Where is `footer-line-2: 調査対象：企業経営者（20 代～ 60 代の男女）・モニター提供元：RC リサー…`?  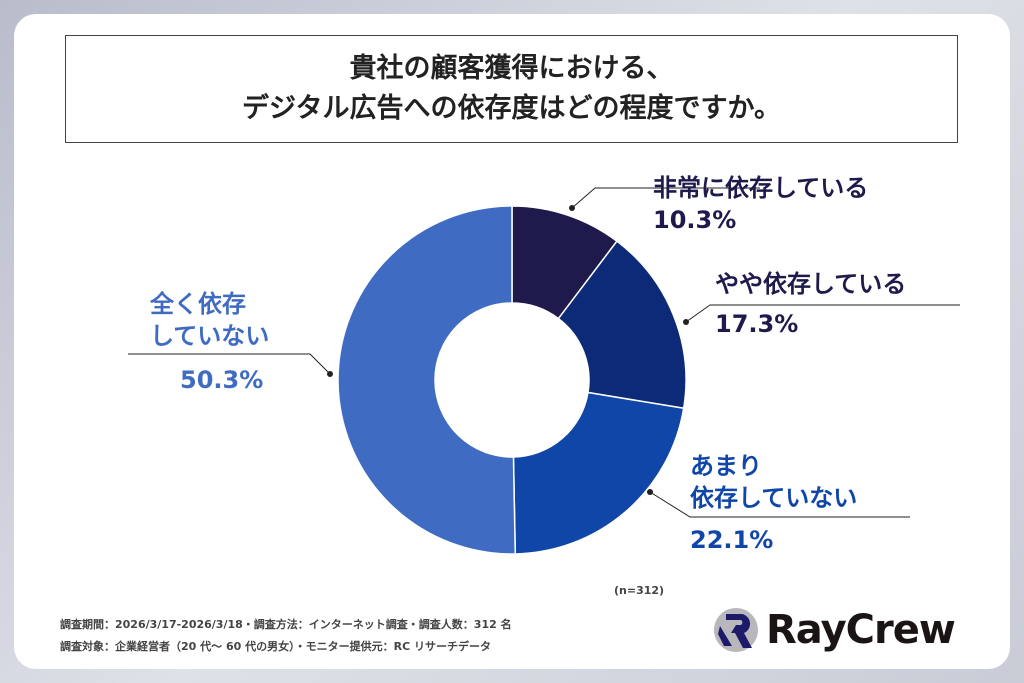
footer-line-2: 調査対象：企業経営者（20 代～ 60 代の男女）・モニター提供元：RC リサー… is located at coordinates (275, 646).